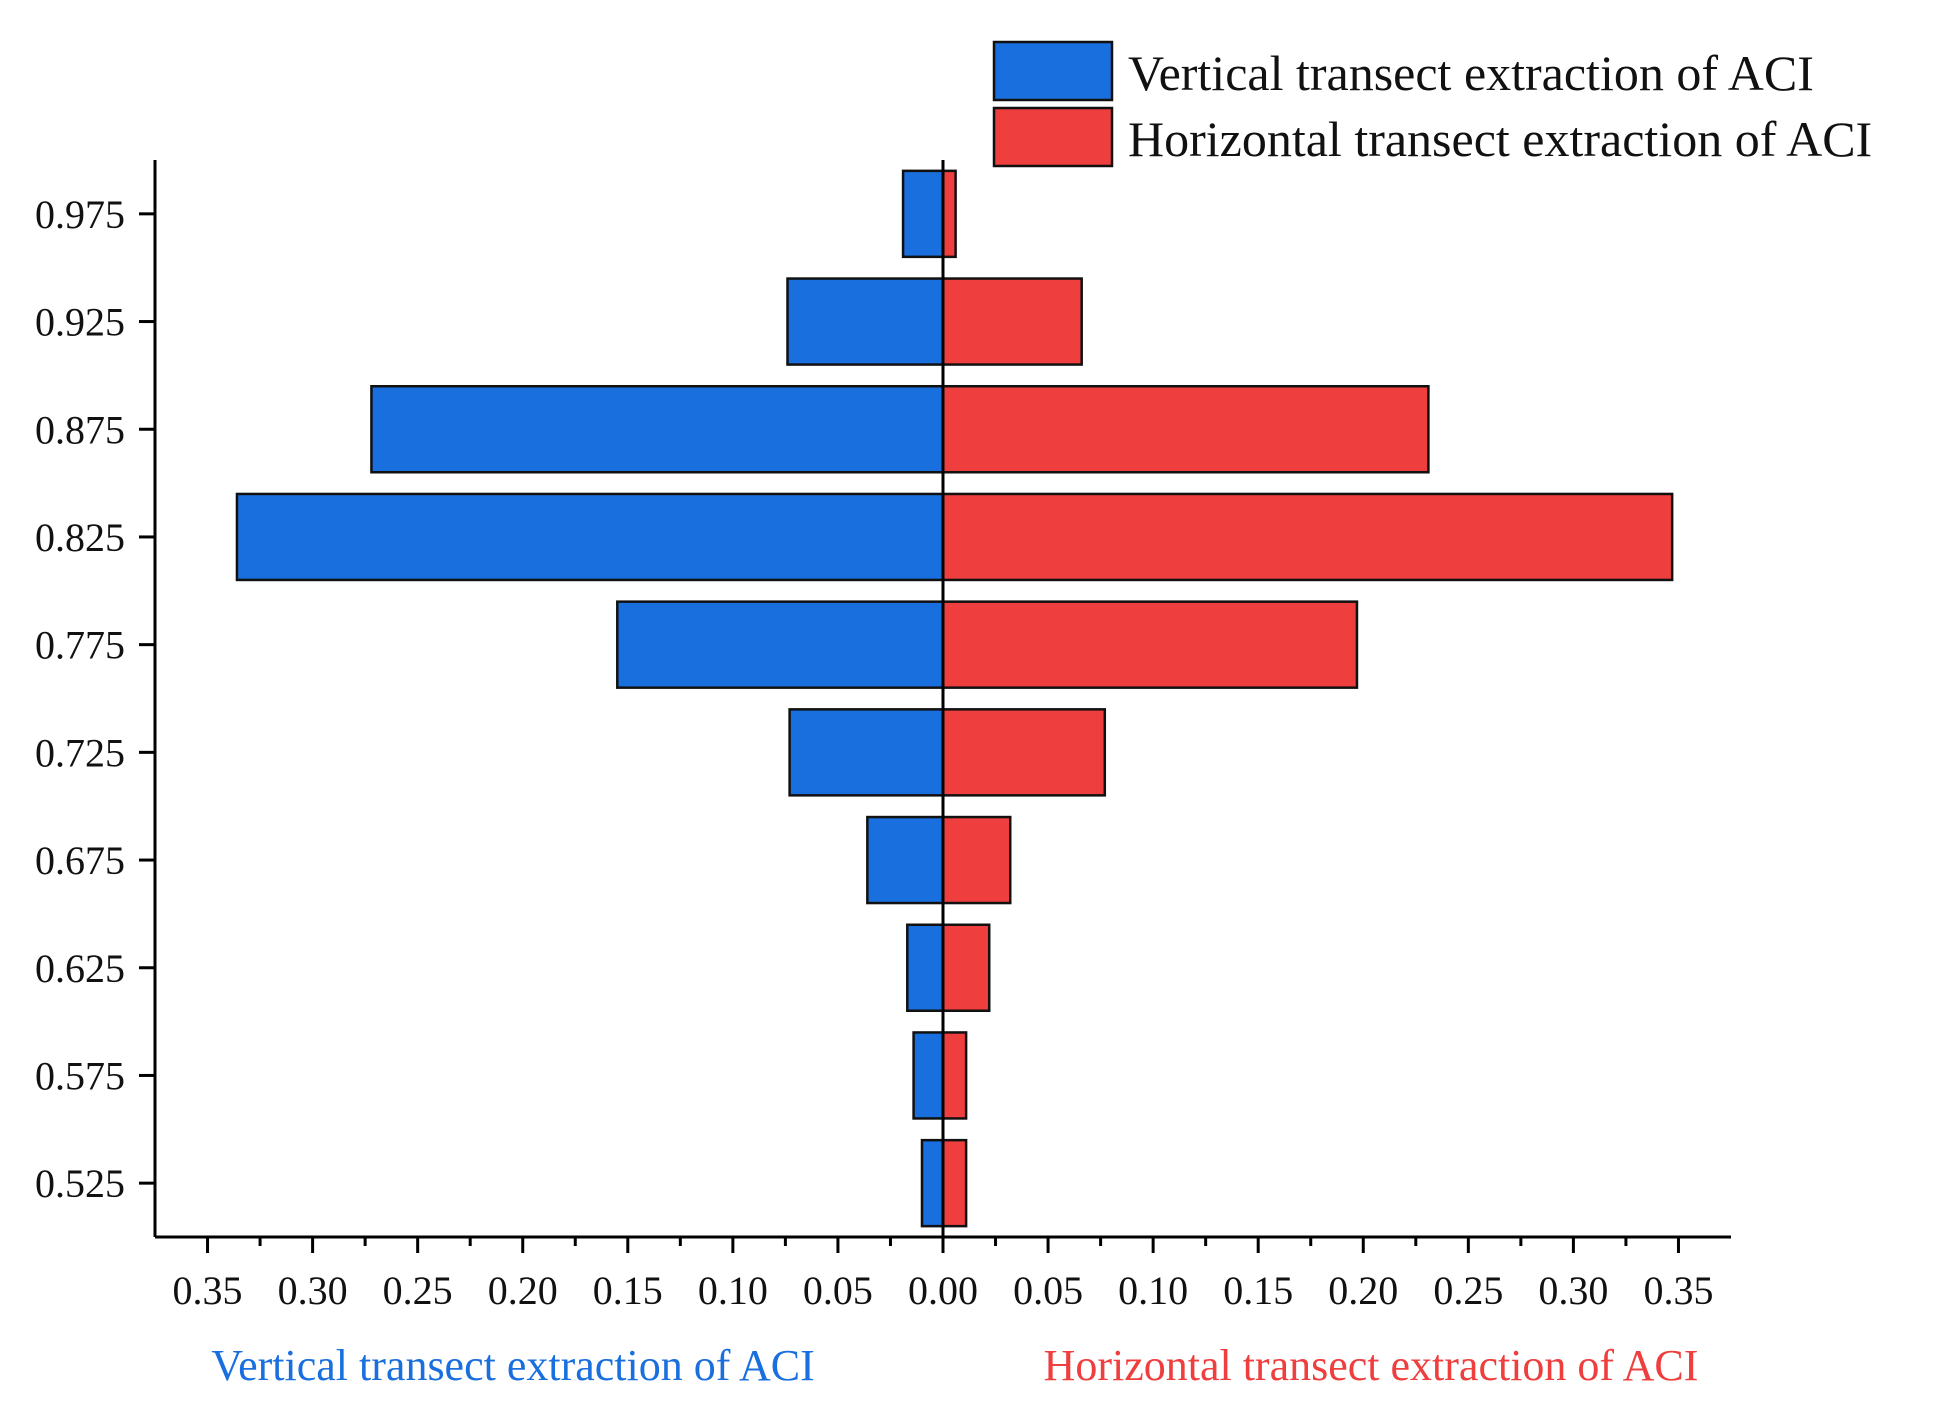  What do you see at coordinates (1024, 752) in the screenshot?
I see `bar-horizontal-0.725` at bounding box center [1024, 752].